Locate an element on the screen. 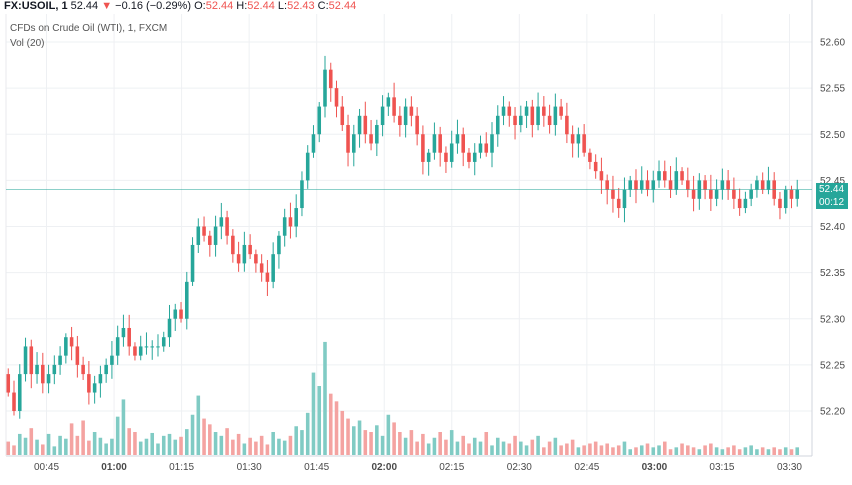 This screenshot has width=852, height=485. low-label: L: is located at coordinates (282, 6).